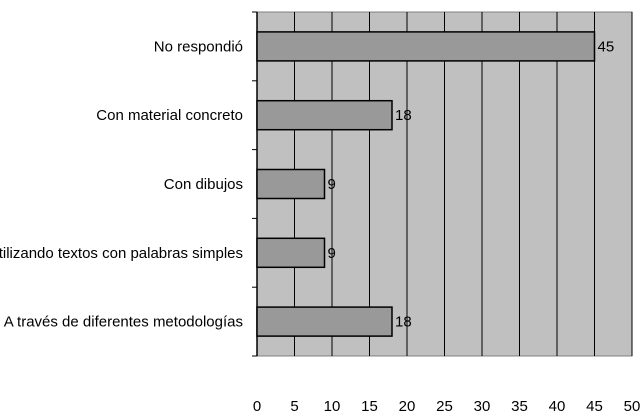  Describe the element at coordinates (557, 406) in the screenshot. I see `x-tick-label-8: 40` at that location.